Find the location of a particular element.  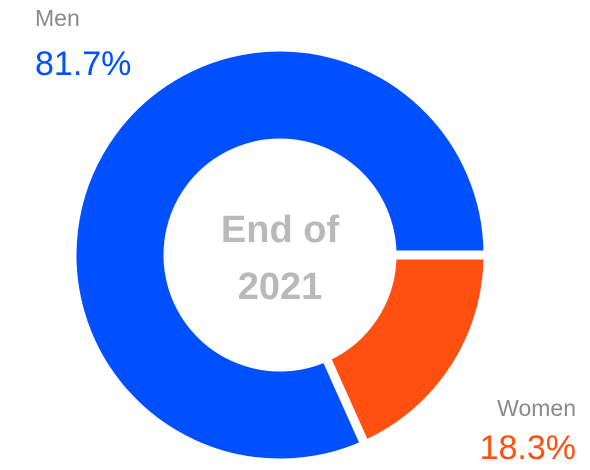

center-label: End of is located at coordinates (280, 230).